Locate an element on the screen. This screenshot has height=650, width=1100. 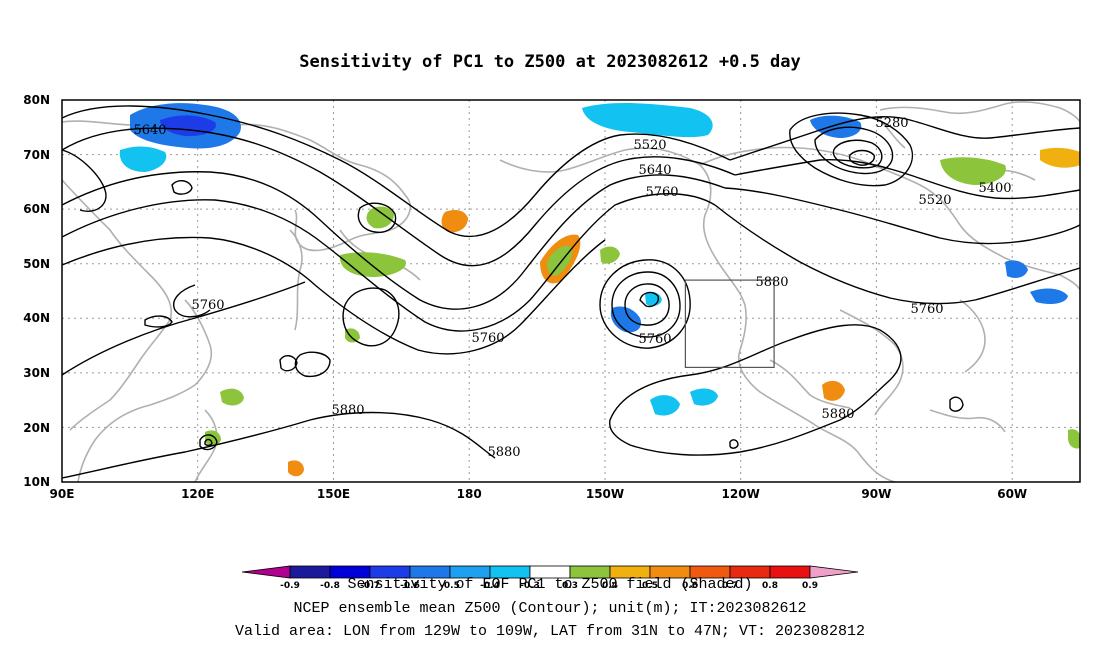
shade-positive-npac-east is located at coordinates (610, 255).